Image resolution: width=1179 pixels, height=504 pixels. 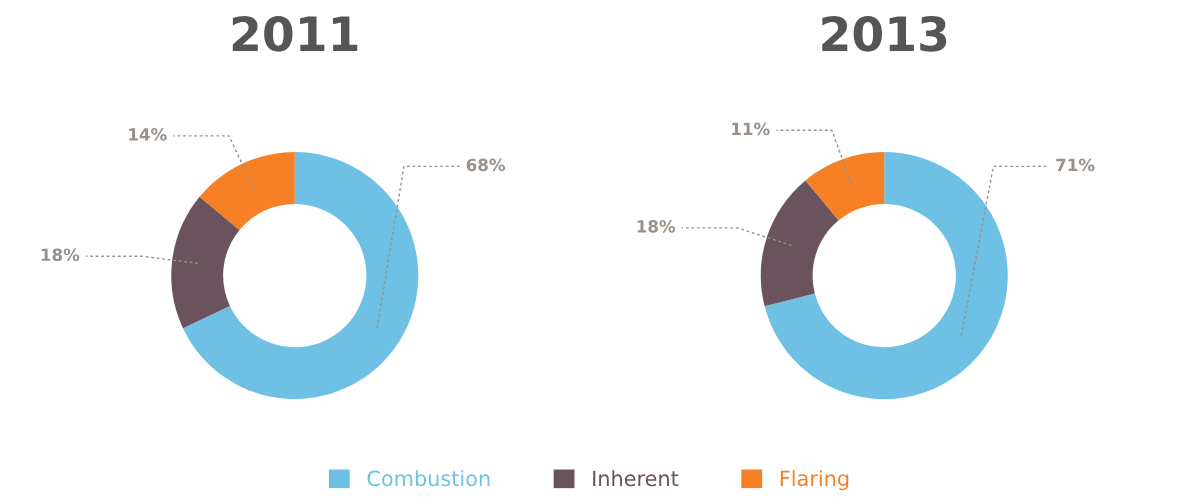 I want to click on data-label: 71%, so click(x=1075, y=165).